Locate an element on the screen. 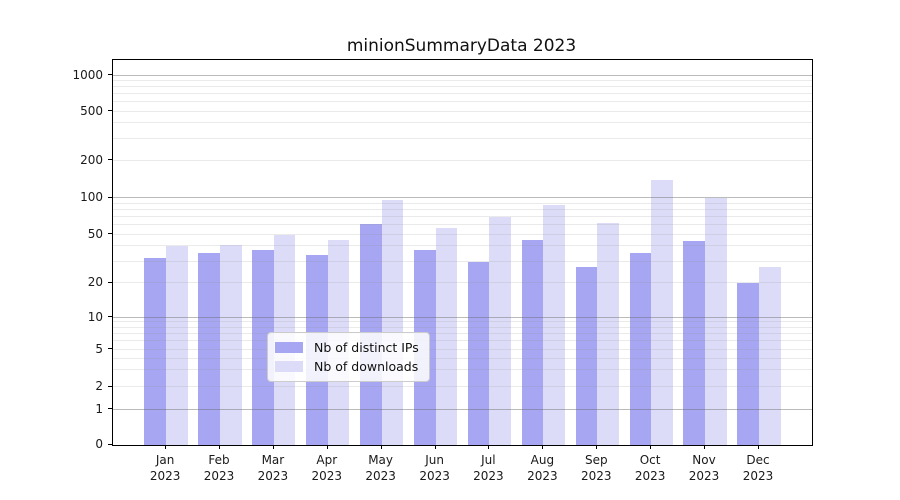 The image size is (900, 500). xtick-mark-sep is located at coordinates (597, 447).